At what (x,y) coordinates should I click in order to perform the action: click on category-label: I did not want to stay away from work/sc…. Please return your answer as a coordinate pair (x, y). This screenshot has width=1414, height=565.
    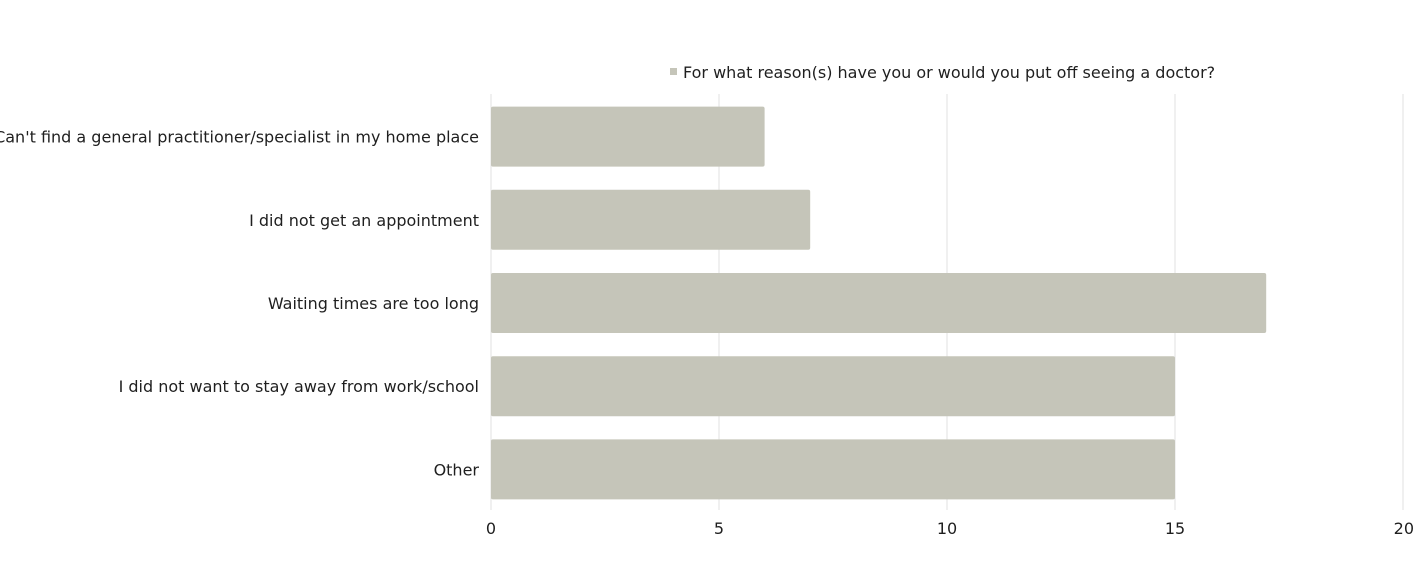
    Looking at the image, I should click on (299, 386).